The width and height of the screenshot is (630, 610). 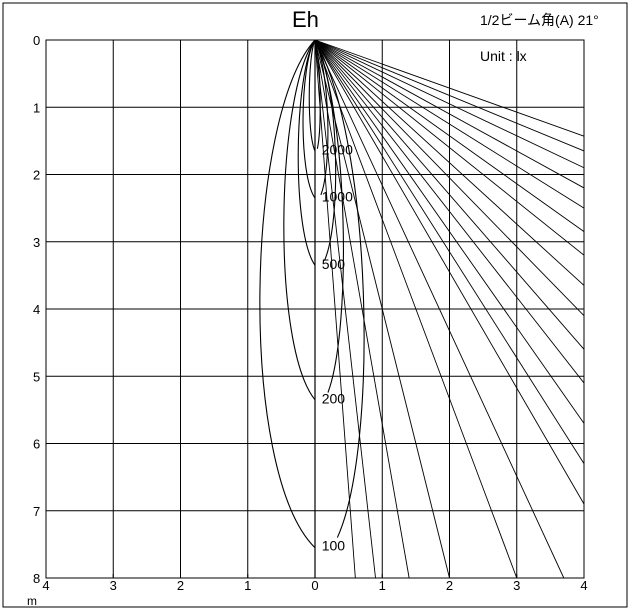 What do you see at coordinates (32, 601) in the screenshot?
I see `x-axis-unit: m` at bounding box center [32, 601].